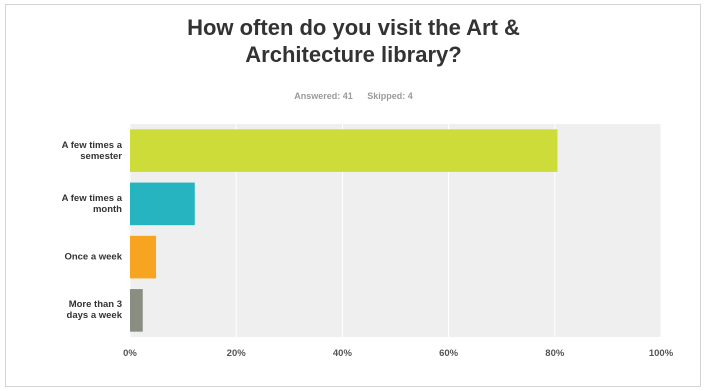 Image resolution: width=707 pixels, height=391 pixels. I want to click on x-tick-label: 20%, so click(236, 353).